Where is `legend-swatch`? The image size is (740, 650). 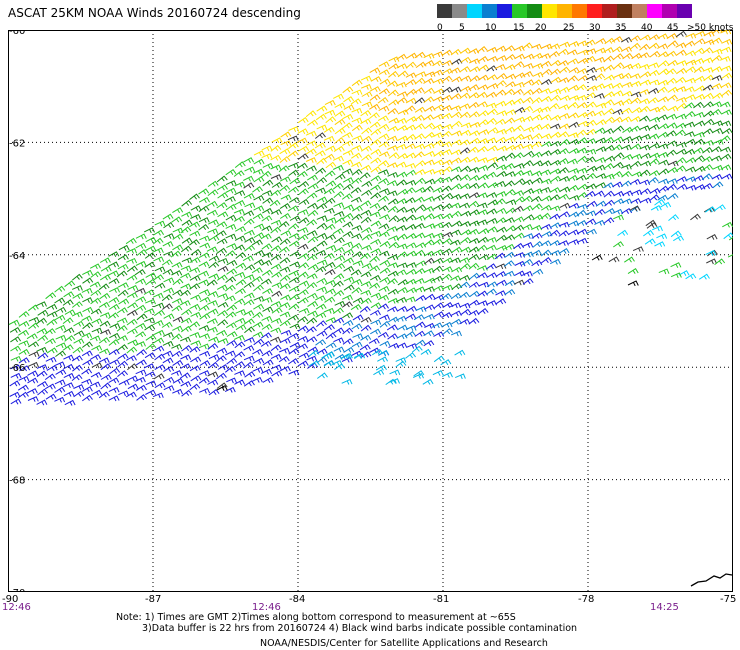 legend-swatch is located at coordinates (459, 11).